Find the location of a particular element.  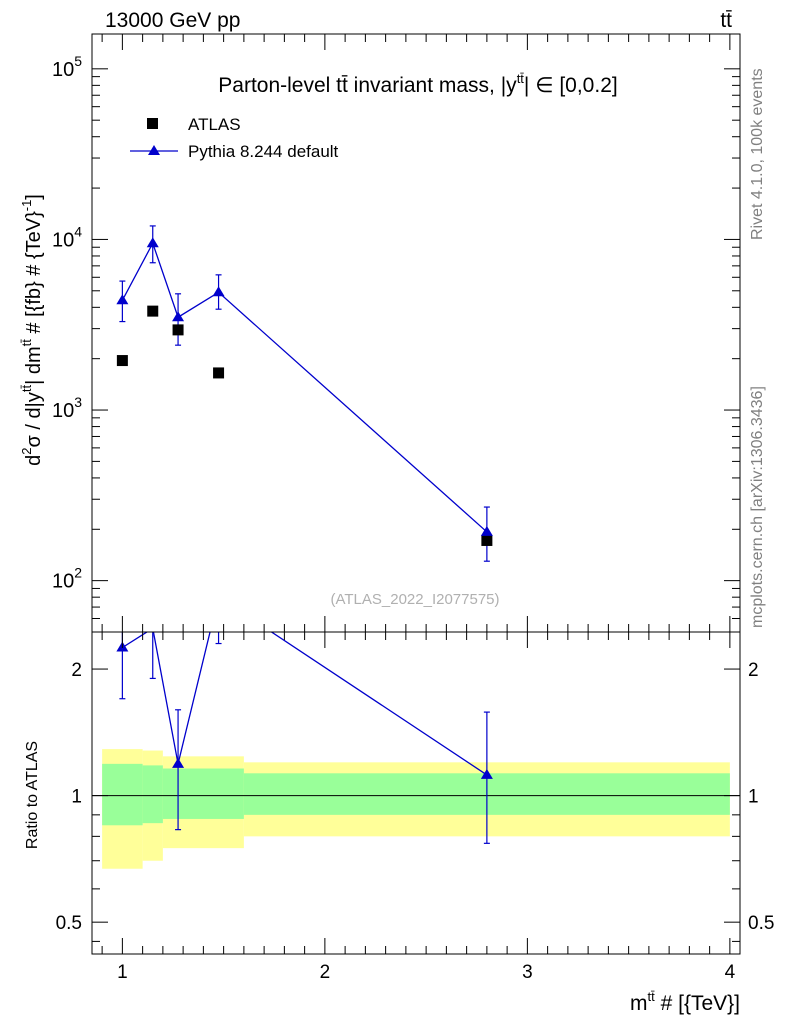

x-tick-label: 4 is located at coordinates (730, 972).